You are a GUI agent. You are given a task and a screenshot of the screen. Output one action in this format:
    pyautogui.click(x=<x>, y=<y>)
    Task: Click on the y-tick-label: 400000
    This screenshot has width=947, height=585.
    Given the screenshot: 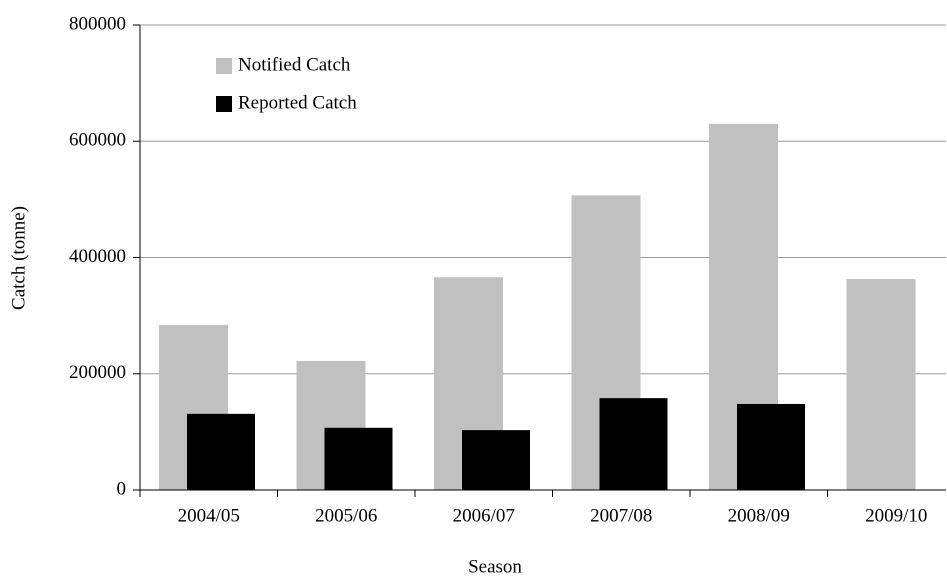 What is the action you would take?
    pyautogui.click(x=97, y=256)
    